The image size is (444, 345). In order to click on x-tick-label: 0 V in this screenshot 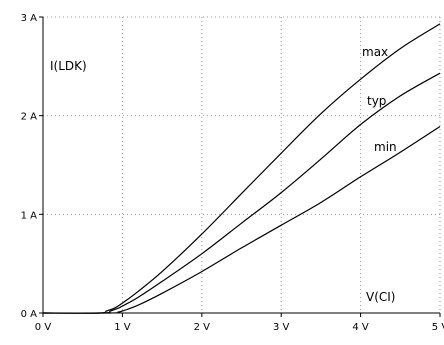, I will do `click(43, 327)`.